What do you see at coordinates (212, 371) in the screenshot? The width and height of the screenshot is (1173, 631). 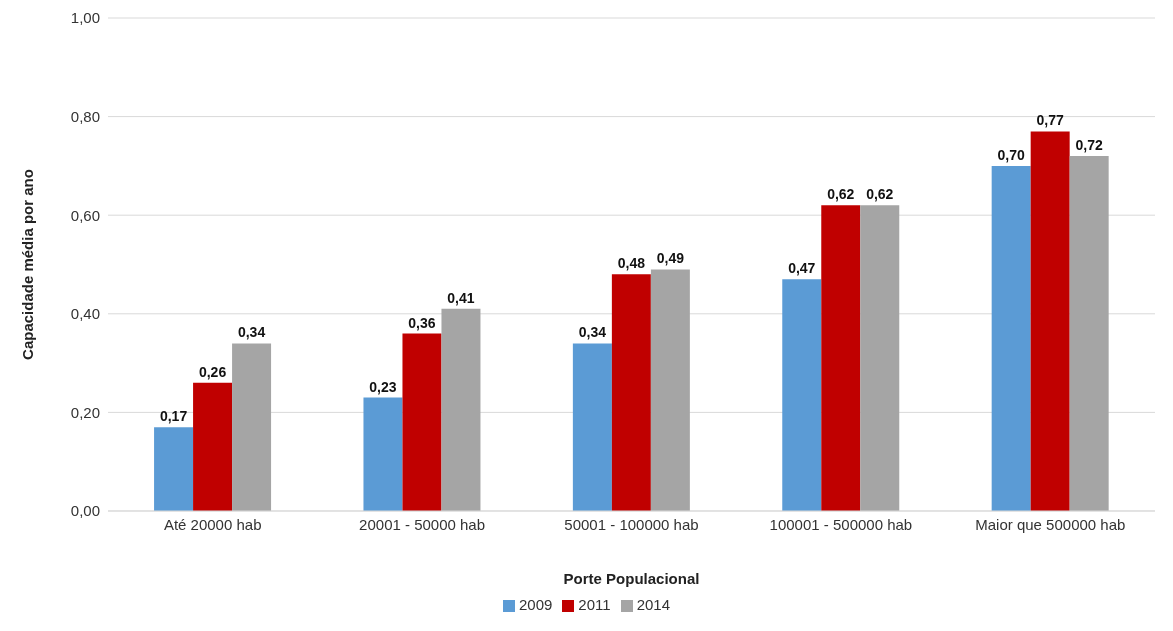 I see `data-label: 0,26` at bounding box center [212, 371].